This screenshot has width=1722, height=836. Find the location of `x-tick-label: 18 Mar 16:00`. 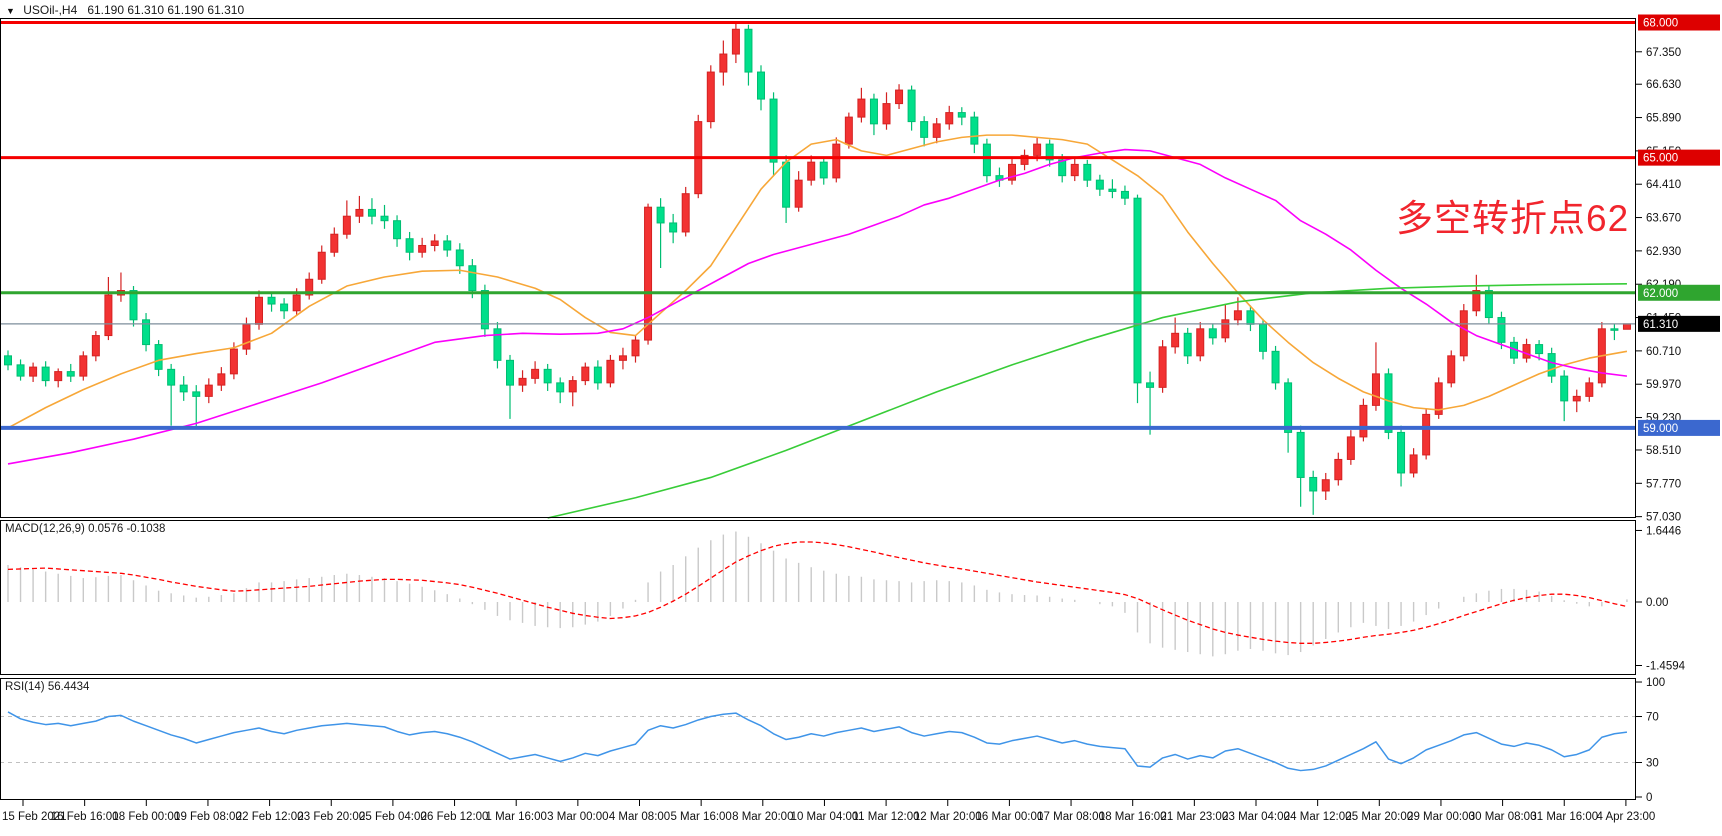

x-tick-label: 18 Mar 16:00 is located at coordinates (1133, 817).